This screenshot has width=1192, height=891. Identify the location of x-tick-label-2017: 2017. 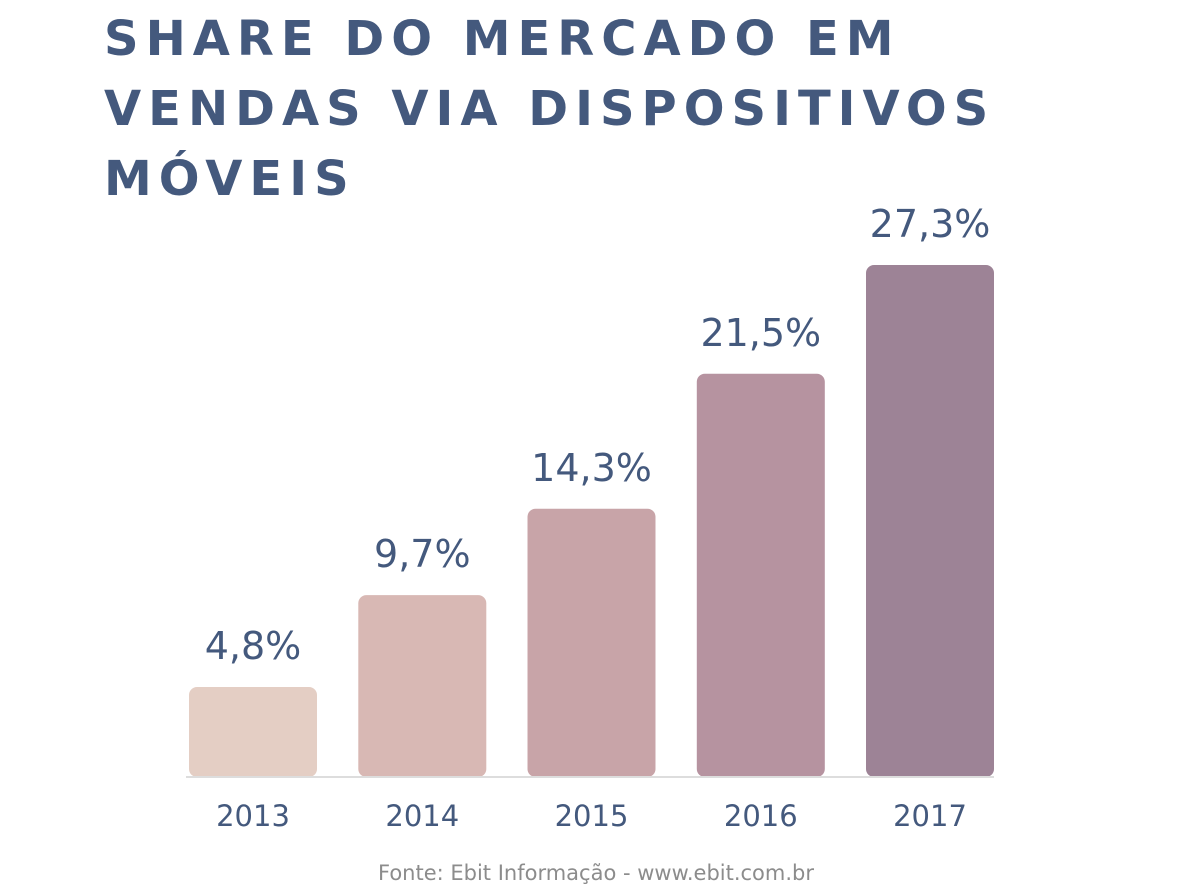
(930, 816).